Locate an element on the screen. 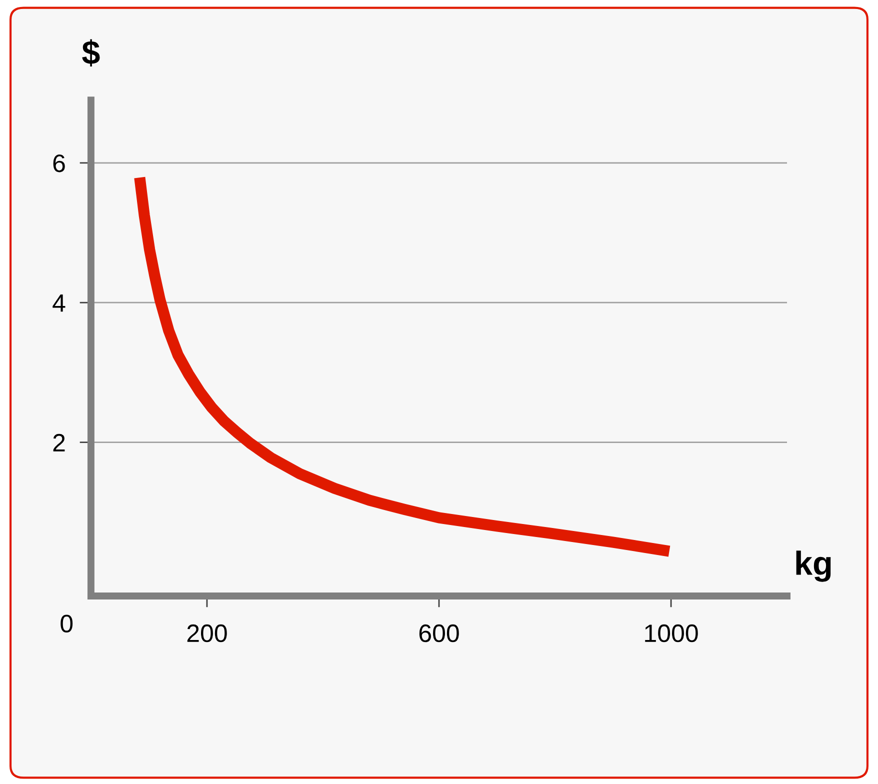 The image size is (878, 784). y-axis-title: $ is located at coordinates (91, 52).